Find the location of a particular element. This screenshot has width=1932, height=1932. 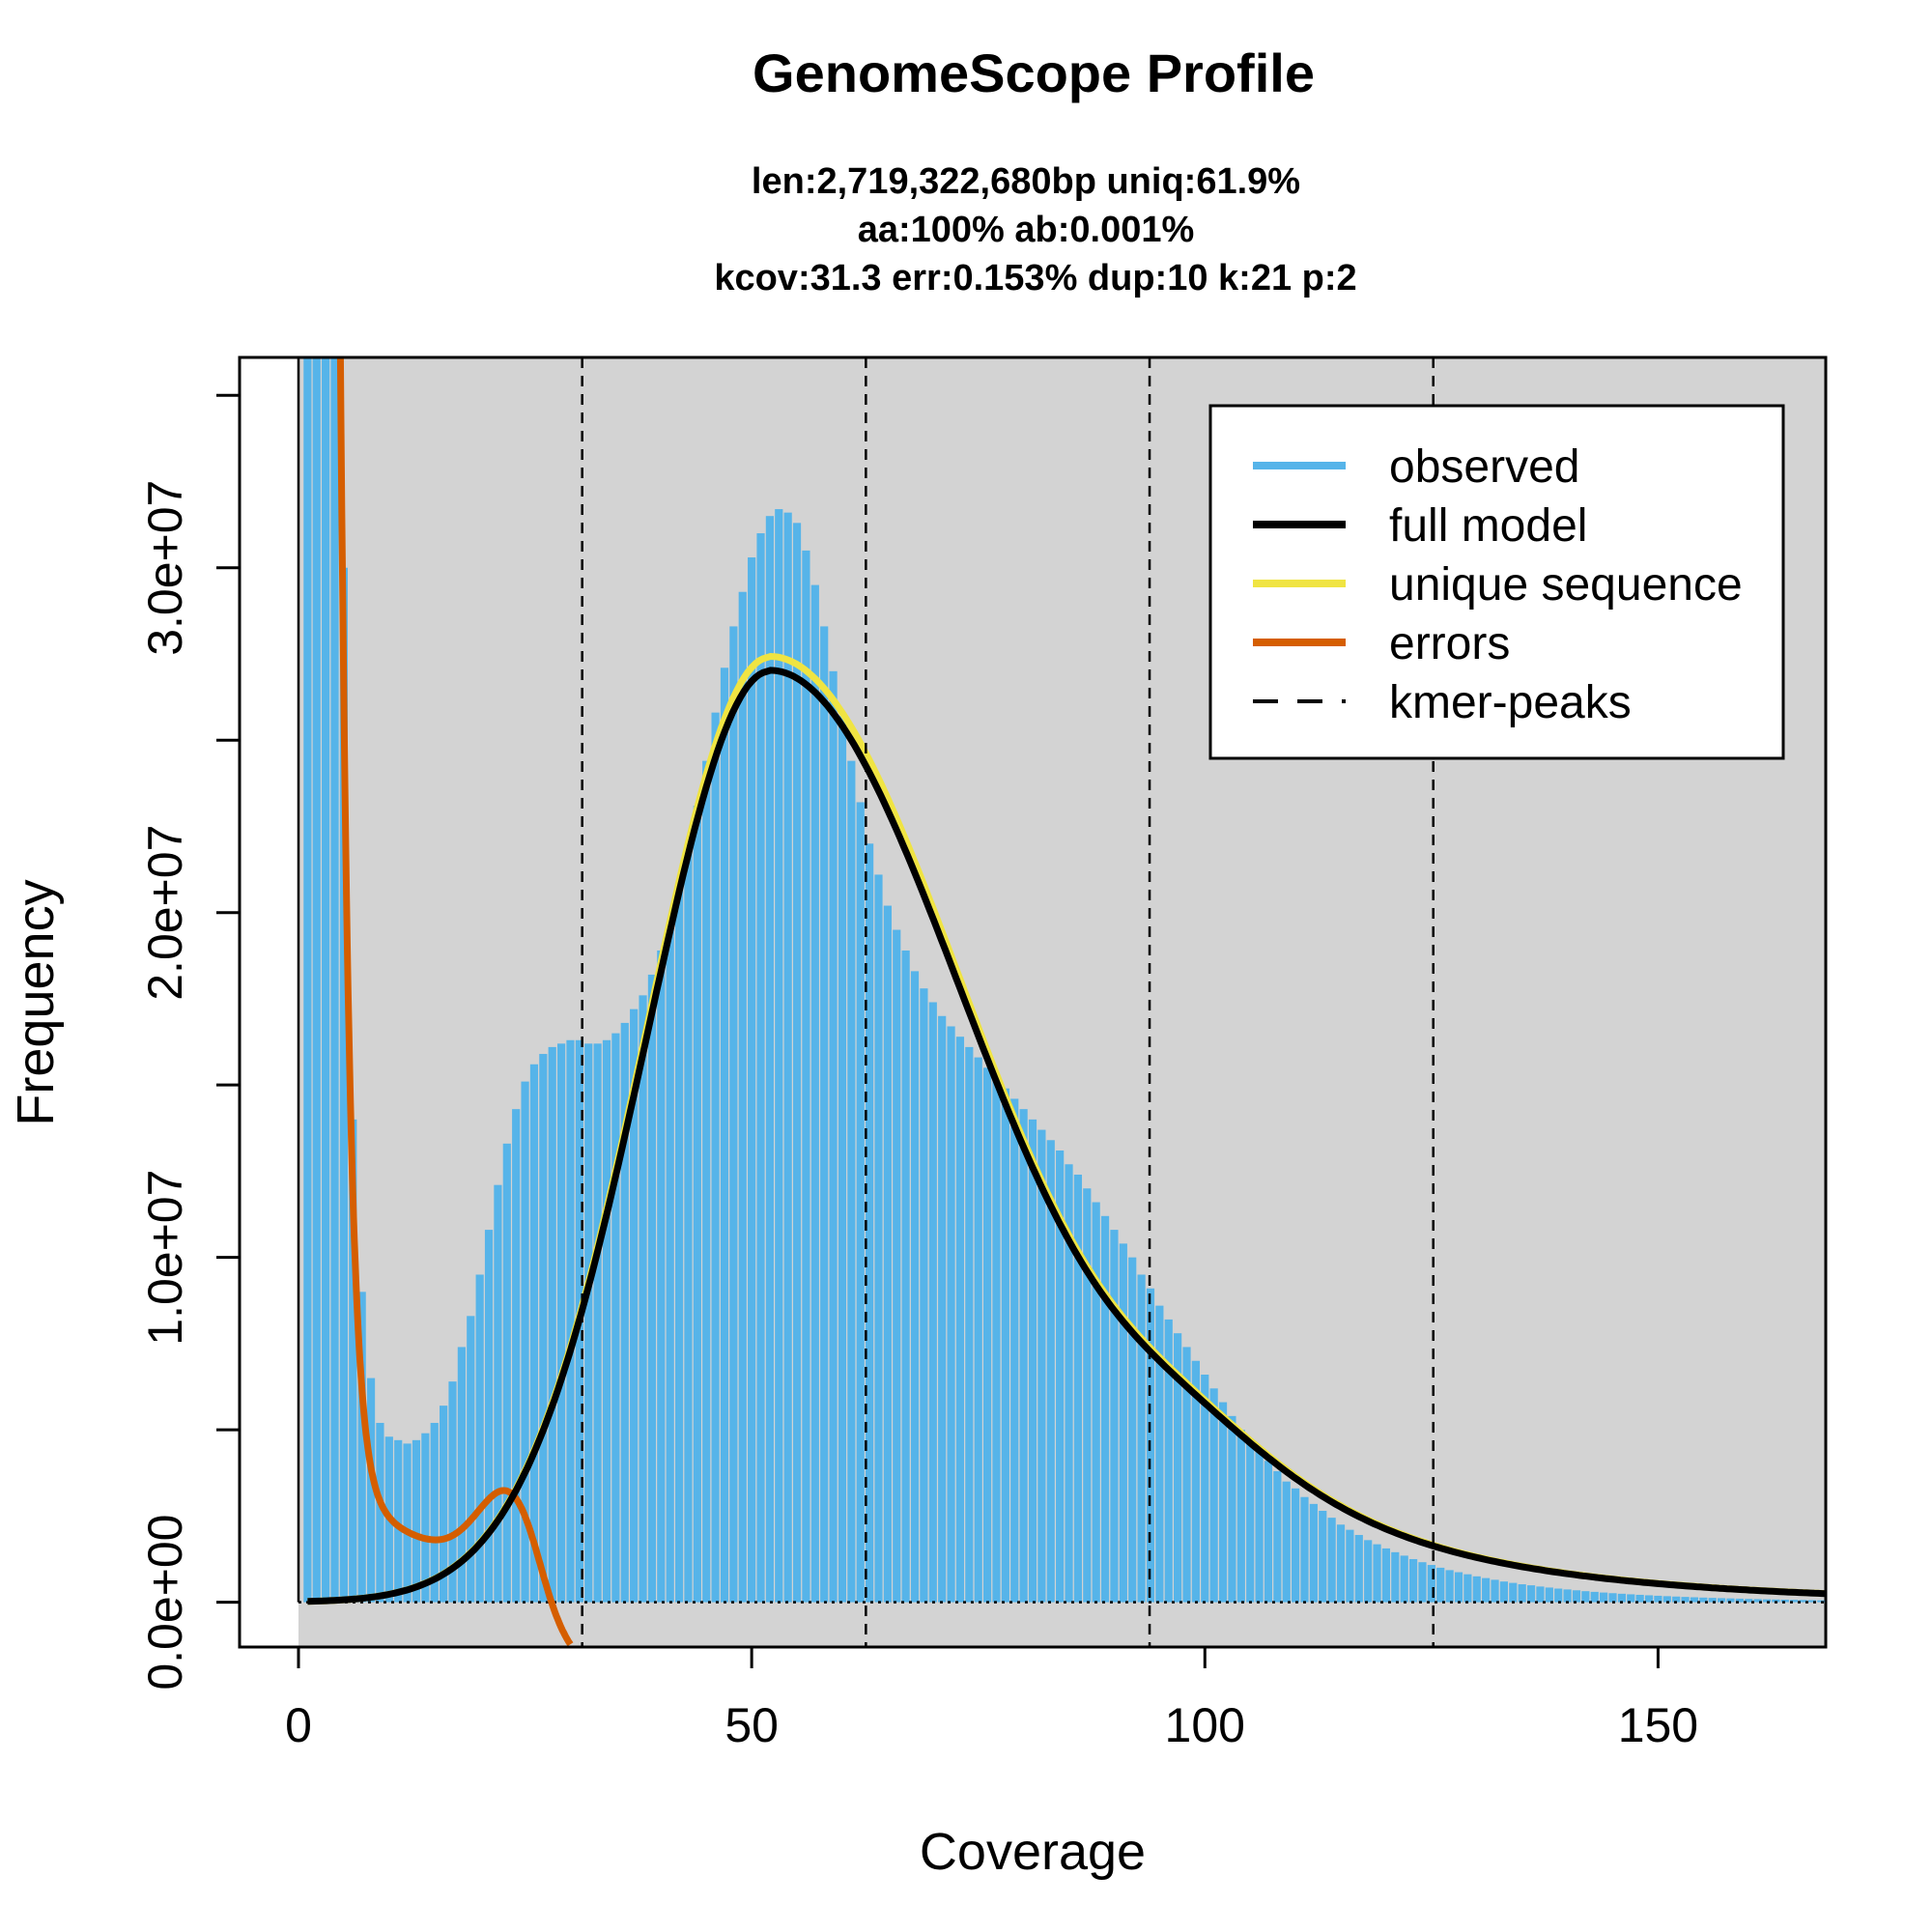

legend-label-full-model: full model is located at coordinates (1488, 526).